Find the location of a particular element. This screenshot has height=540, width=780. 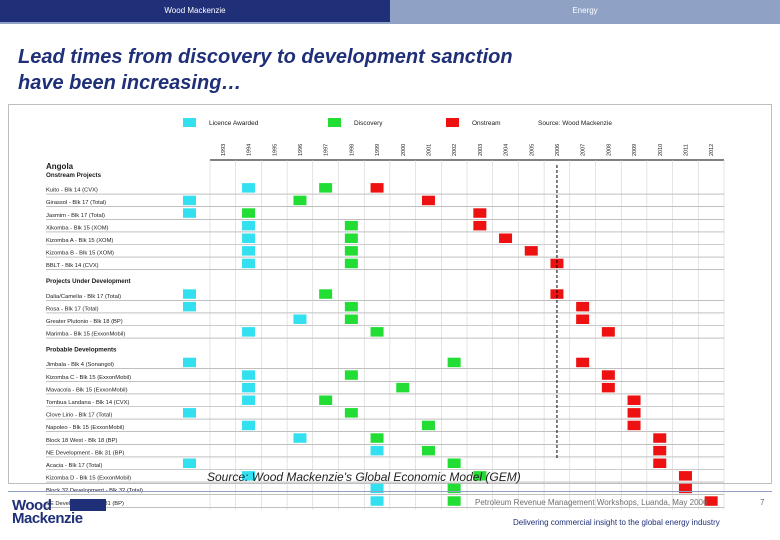

year-label: 1999 is located at coordinates (378, 150).